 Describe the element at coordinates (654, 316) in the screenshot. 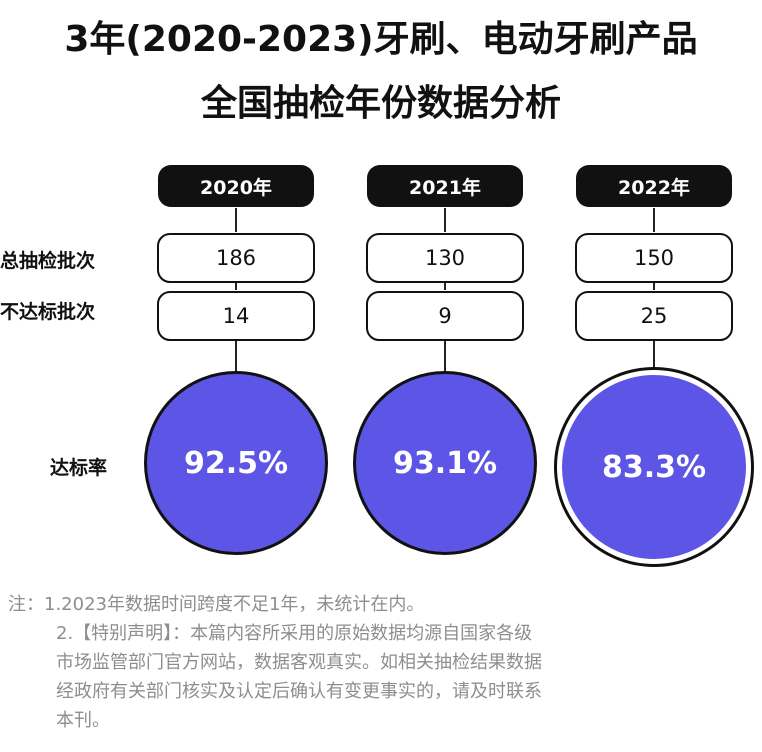

I see `failed-batches-value: 25` at that location.